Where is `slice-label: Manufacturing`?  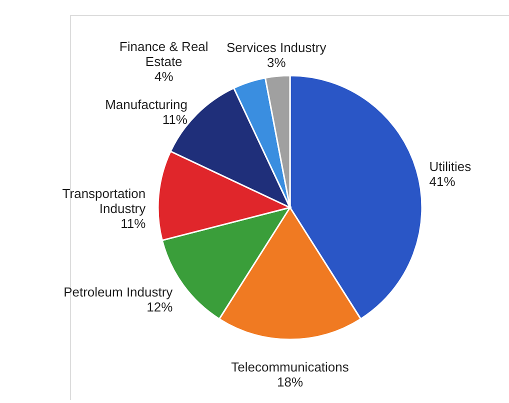 slice-label: Manufacturing is located at coordinates (146, 104).